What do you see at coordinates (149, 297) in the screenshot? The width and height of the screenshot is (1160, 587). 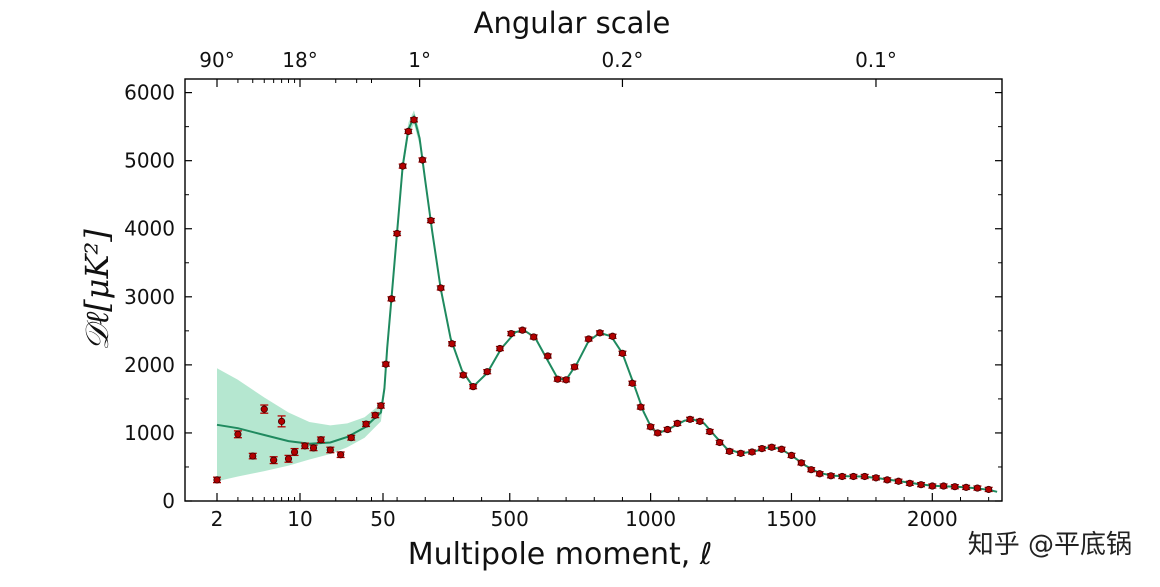 I see `y-tick-label: 3000` at bounding box center [149, 297].